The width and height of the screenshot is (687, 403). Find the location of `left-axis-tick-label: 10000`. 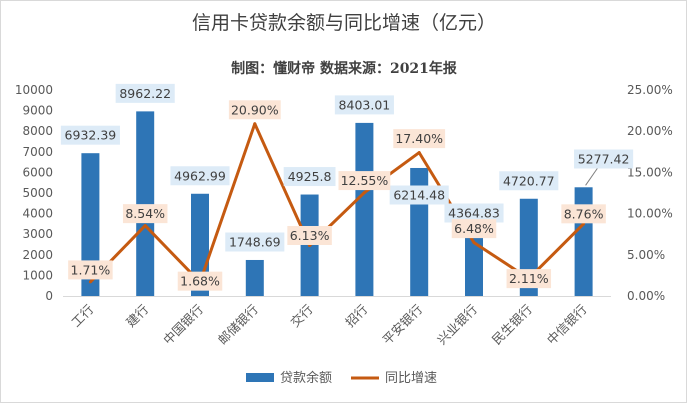

left-axis-tick-label: 10000 is located at coordinates (34, 90).